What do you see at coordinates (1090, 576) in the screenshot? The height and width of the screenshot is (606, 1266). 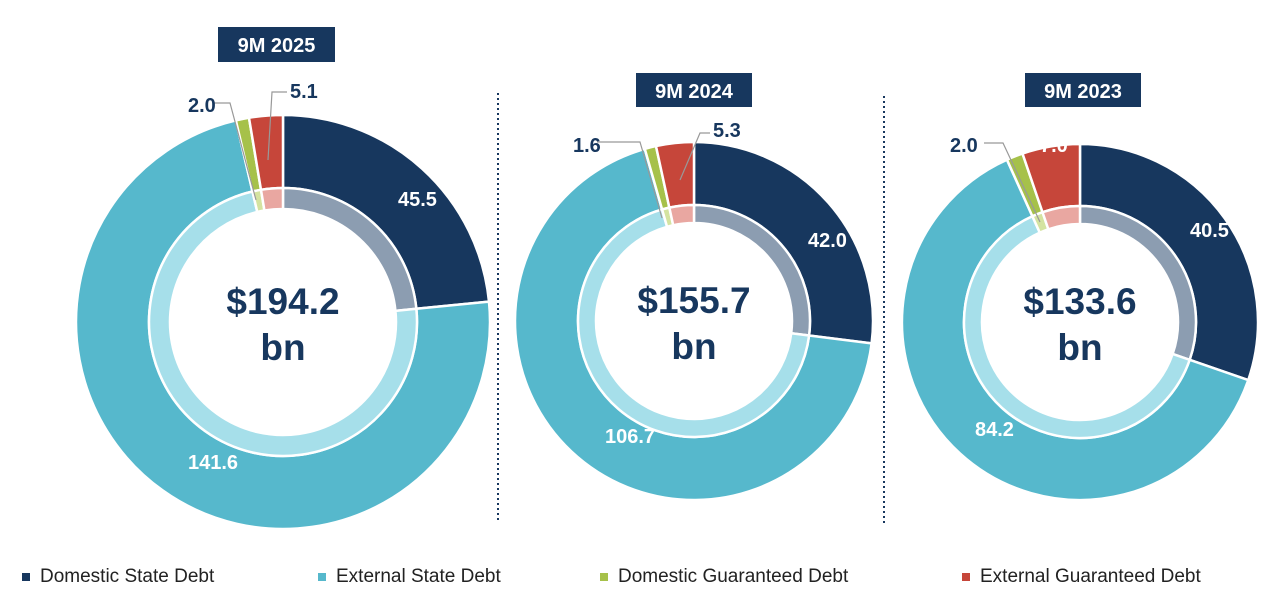 I see `legend-label: External Guaranteed Debt` at bounding box center [1090, 576].